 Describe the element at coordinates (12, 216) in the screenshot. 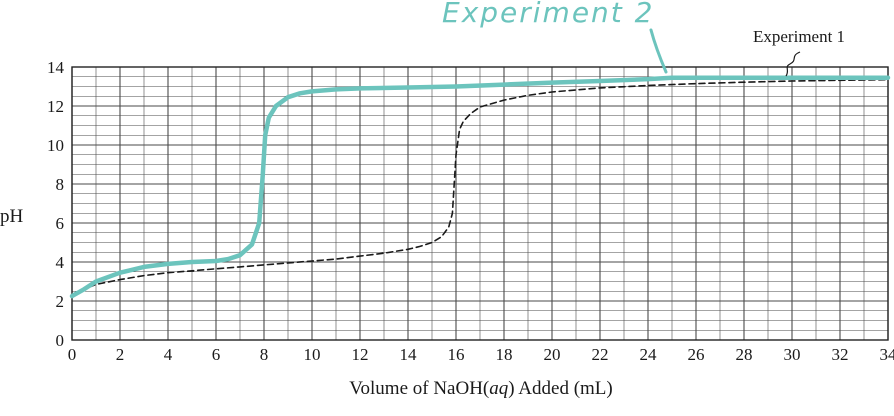

I see `y-axis-title: pH` at that location.